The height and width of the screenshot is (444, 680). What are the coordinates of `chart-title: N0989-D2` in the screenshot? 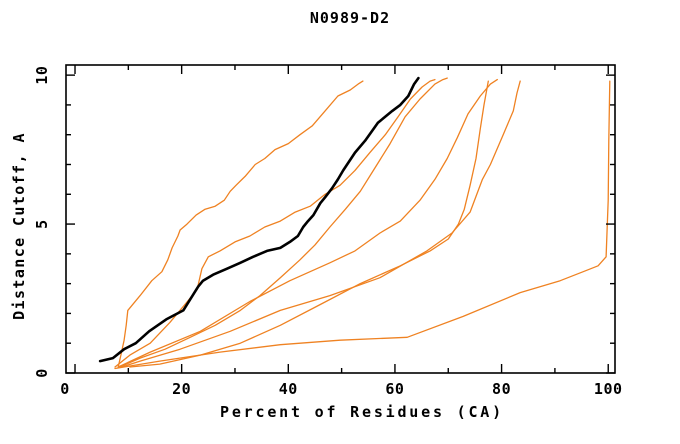 It's located at (350, 18).